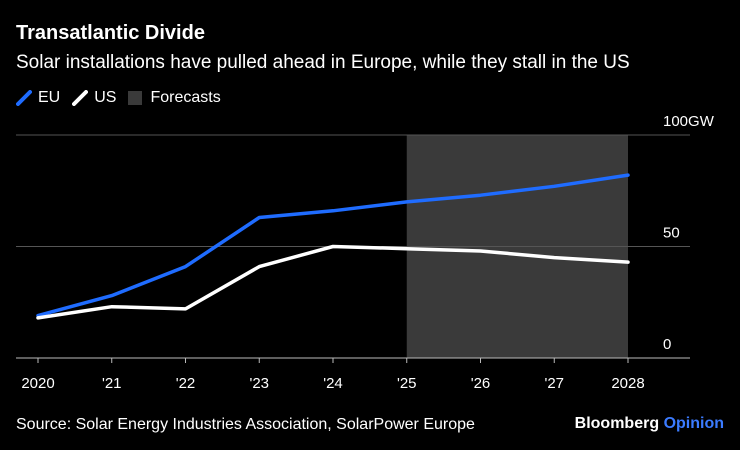 Image resolution: width=740 pixels, height=450 pixels. What do you see at coordinates (689, 121) in the screenshot?
I see `y-tick-label: 100GW` at bounding box center [689, 121].